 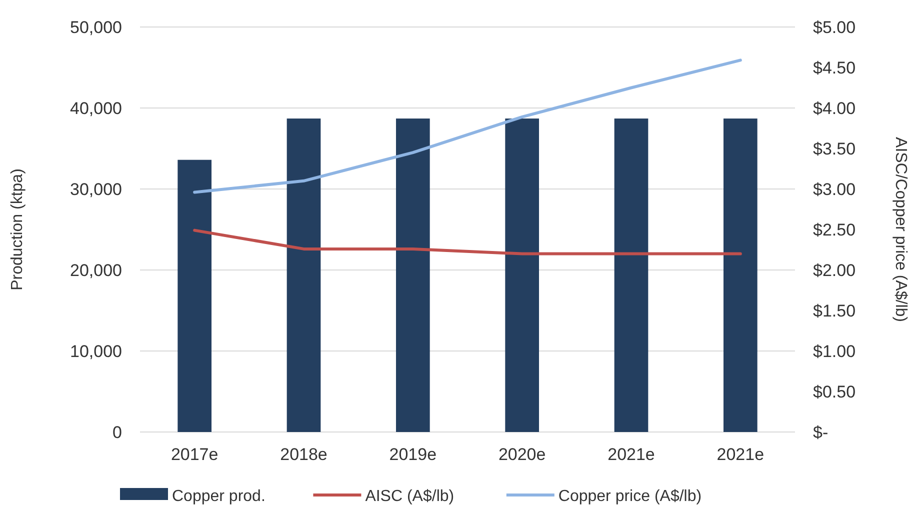 What do you see at coordinates (834, 189) in the screenshot?
I see `y2-tick-label: $3.00` at bounding box center [834, 189].